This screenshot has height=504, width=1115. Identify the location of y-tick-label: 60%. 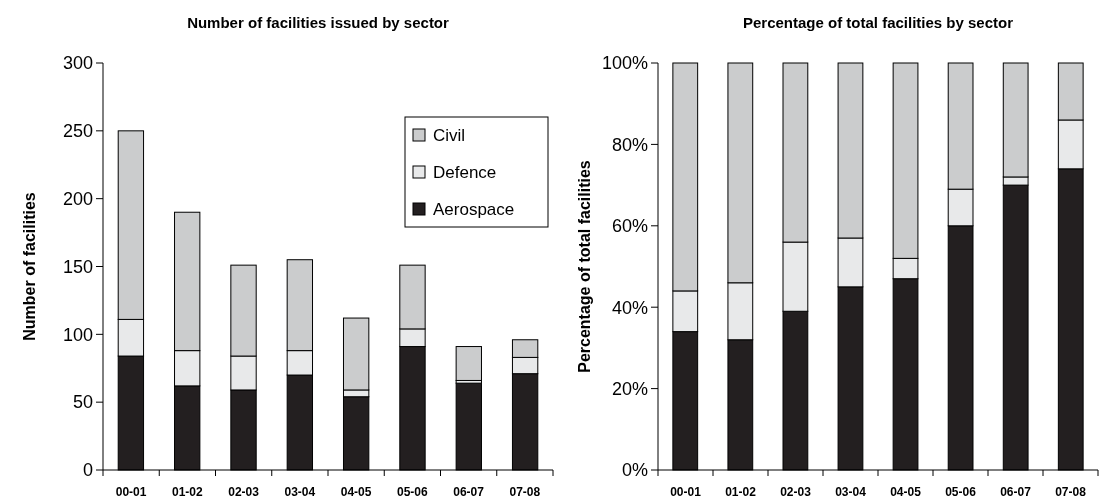
(629, 226).